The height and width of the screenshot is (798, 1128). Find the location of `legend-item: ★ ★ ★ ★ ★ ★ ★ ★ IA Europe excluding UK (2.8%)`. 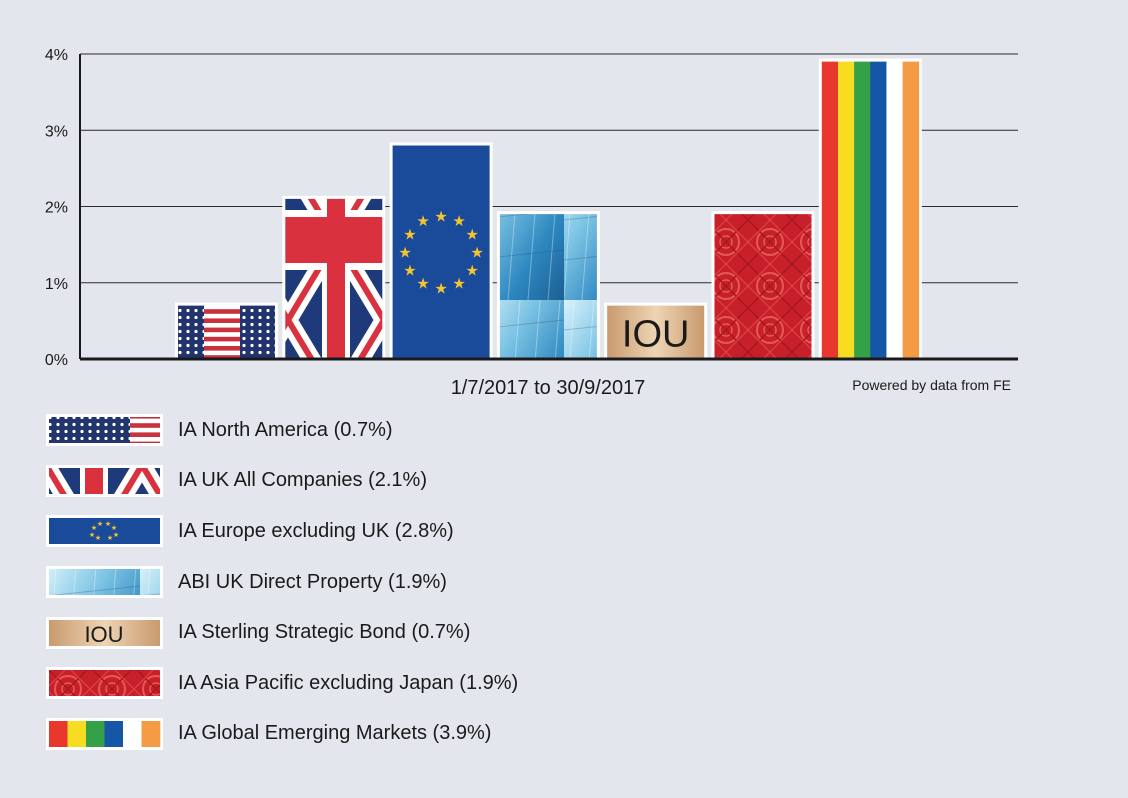

legend-item: ★ ★ ★ ★ ★ ★ ★ ★ IA Europe excluding UK (2.8%) is located at coordinates (282, 531).